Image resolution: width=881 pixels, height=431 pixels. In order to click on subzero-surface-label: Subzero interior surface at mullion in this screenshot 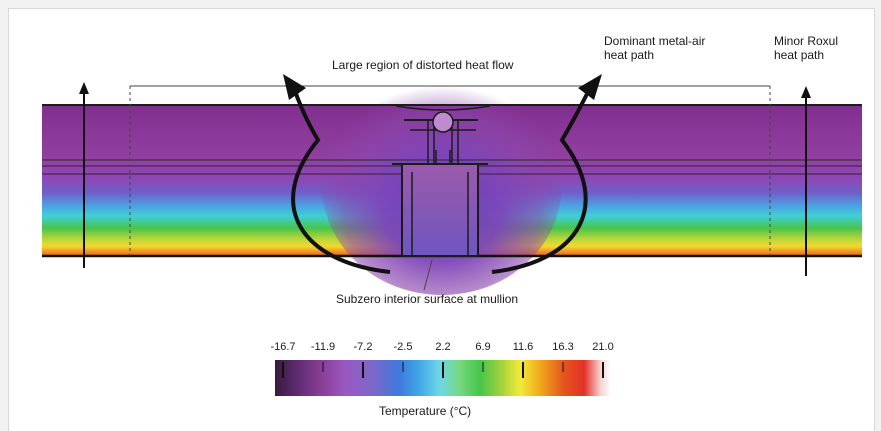, I will do `click(427, 299)`.